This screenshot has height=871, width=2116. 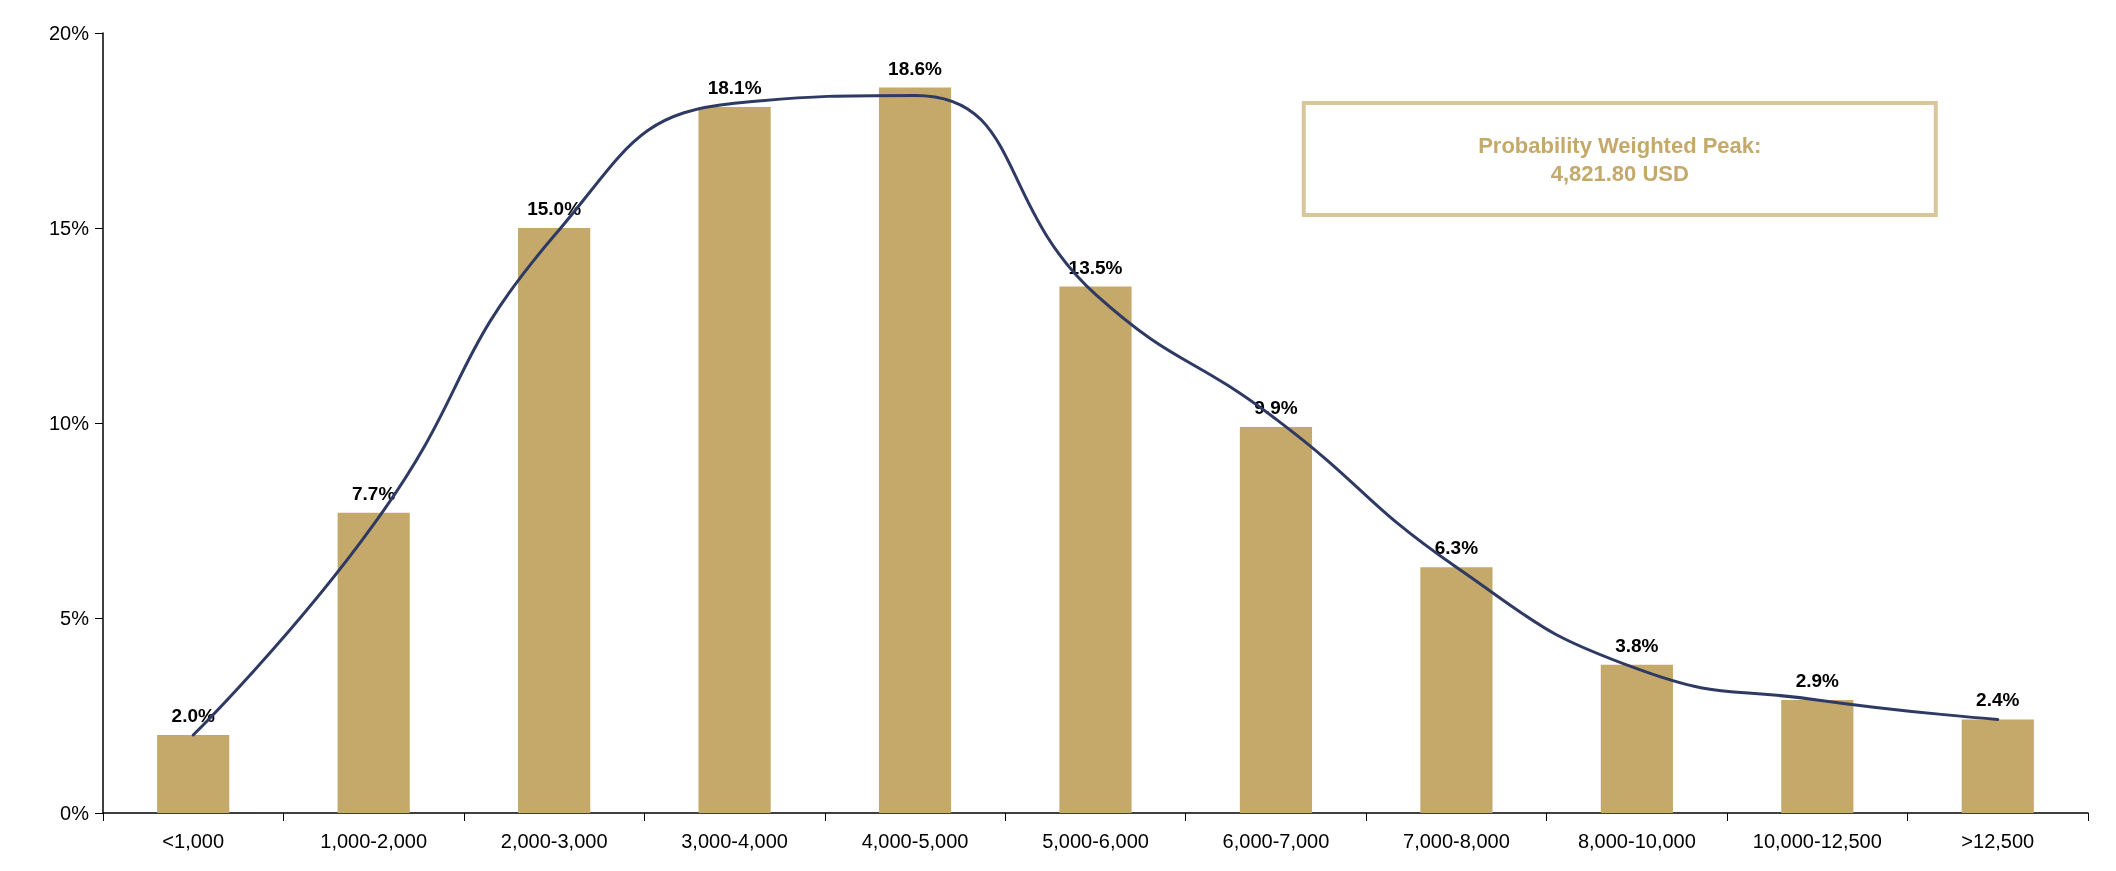 What do you see at coordinates (734, 841) in the screenshot?
I see `x-tick-label: 3,000-4,000` at bounding box center [734, 841].